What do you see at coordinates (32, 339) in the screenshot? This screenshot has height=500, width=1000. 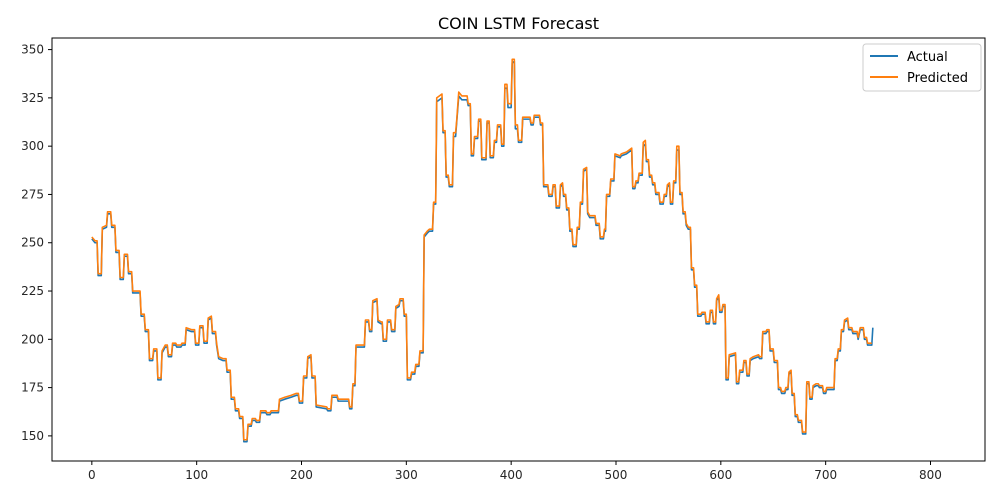 I see `y-tick-label: 200` at bounding box center [32, 339].